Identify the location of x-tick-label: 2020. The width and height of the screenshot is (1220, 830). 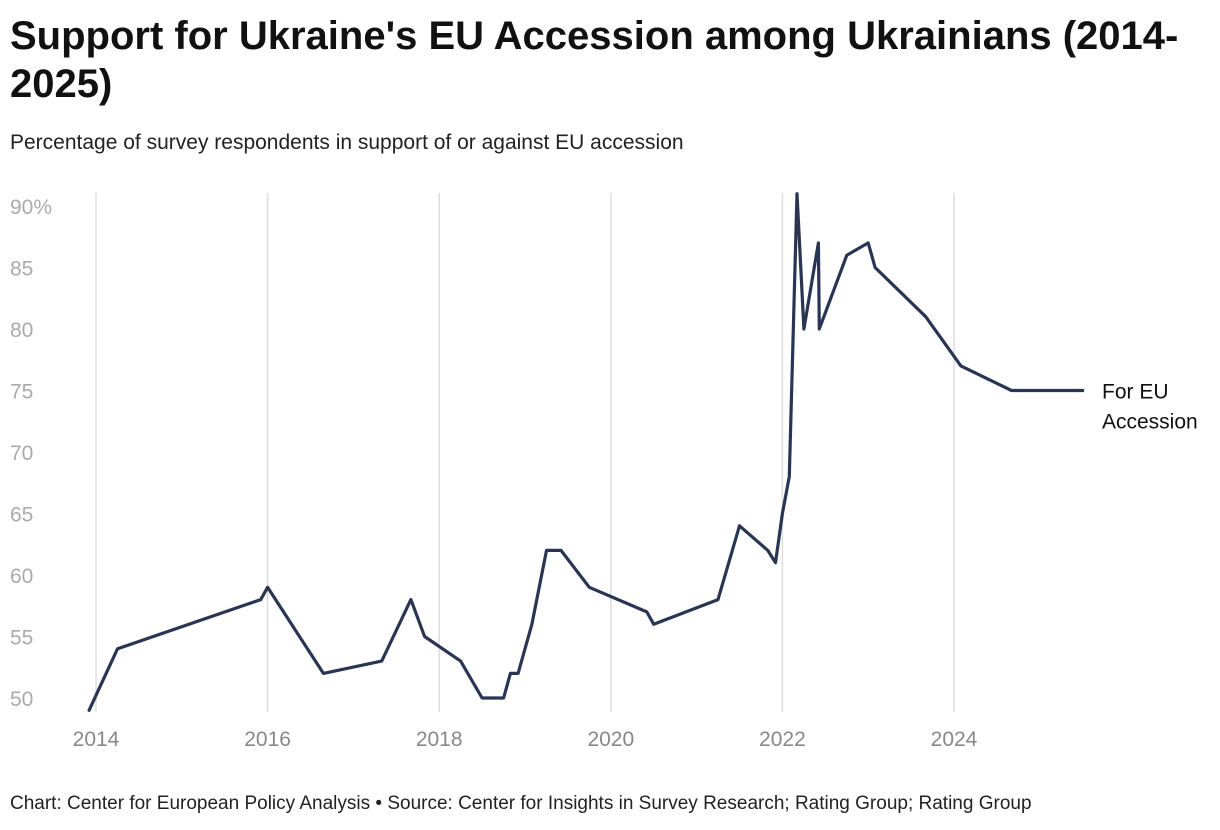
(610, 739).